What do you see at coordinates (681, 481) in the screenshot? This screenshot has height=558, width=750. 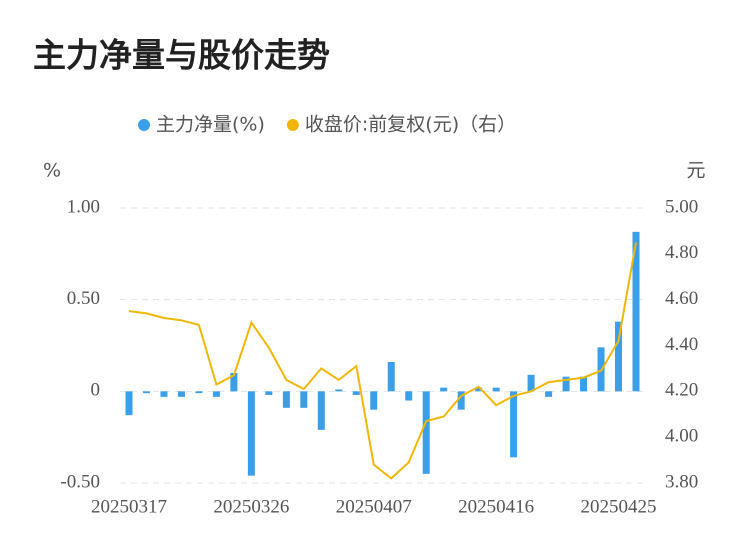 I see `y2-tick-label: 3.80` at bounding box center [681, 481].